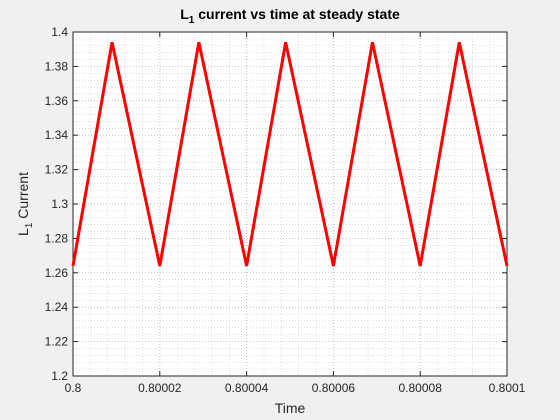 The image size is (560, 420). I want to click on x-tick-labels: 0.8 0.80002 0.80004 0.80006 0.80008 0.8001, so click(295, 388).